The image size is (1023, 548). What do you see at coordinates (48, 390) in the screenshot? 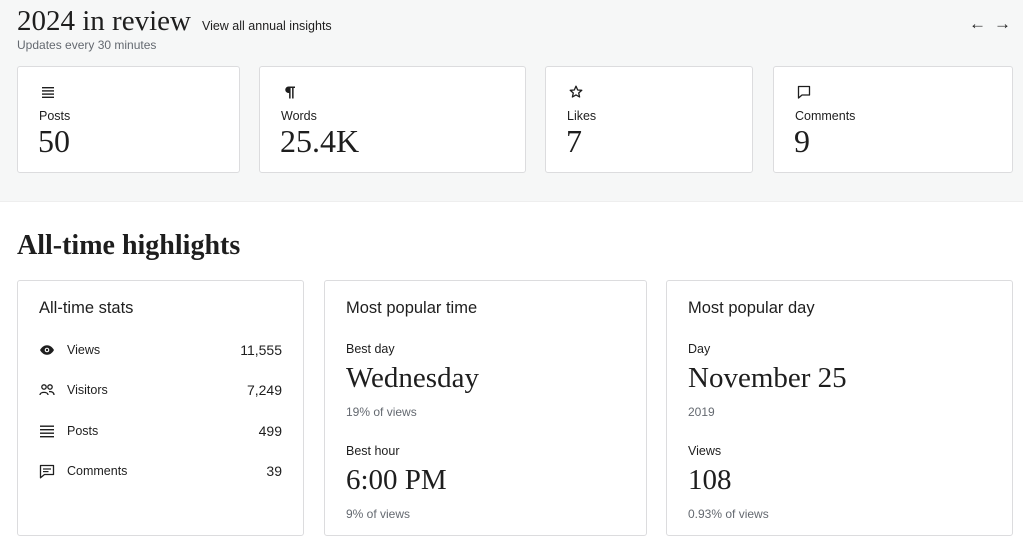
I see `people-icon` at bounding box center [48, 390].